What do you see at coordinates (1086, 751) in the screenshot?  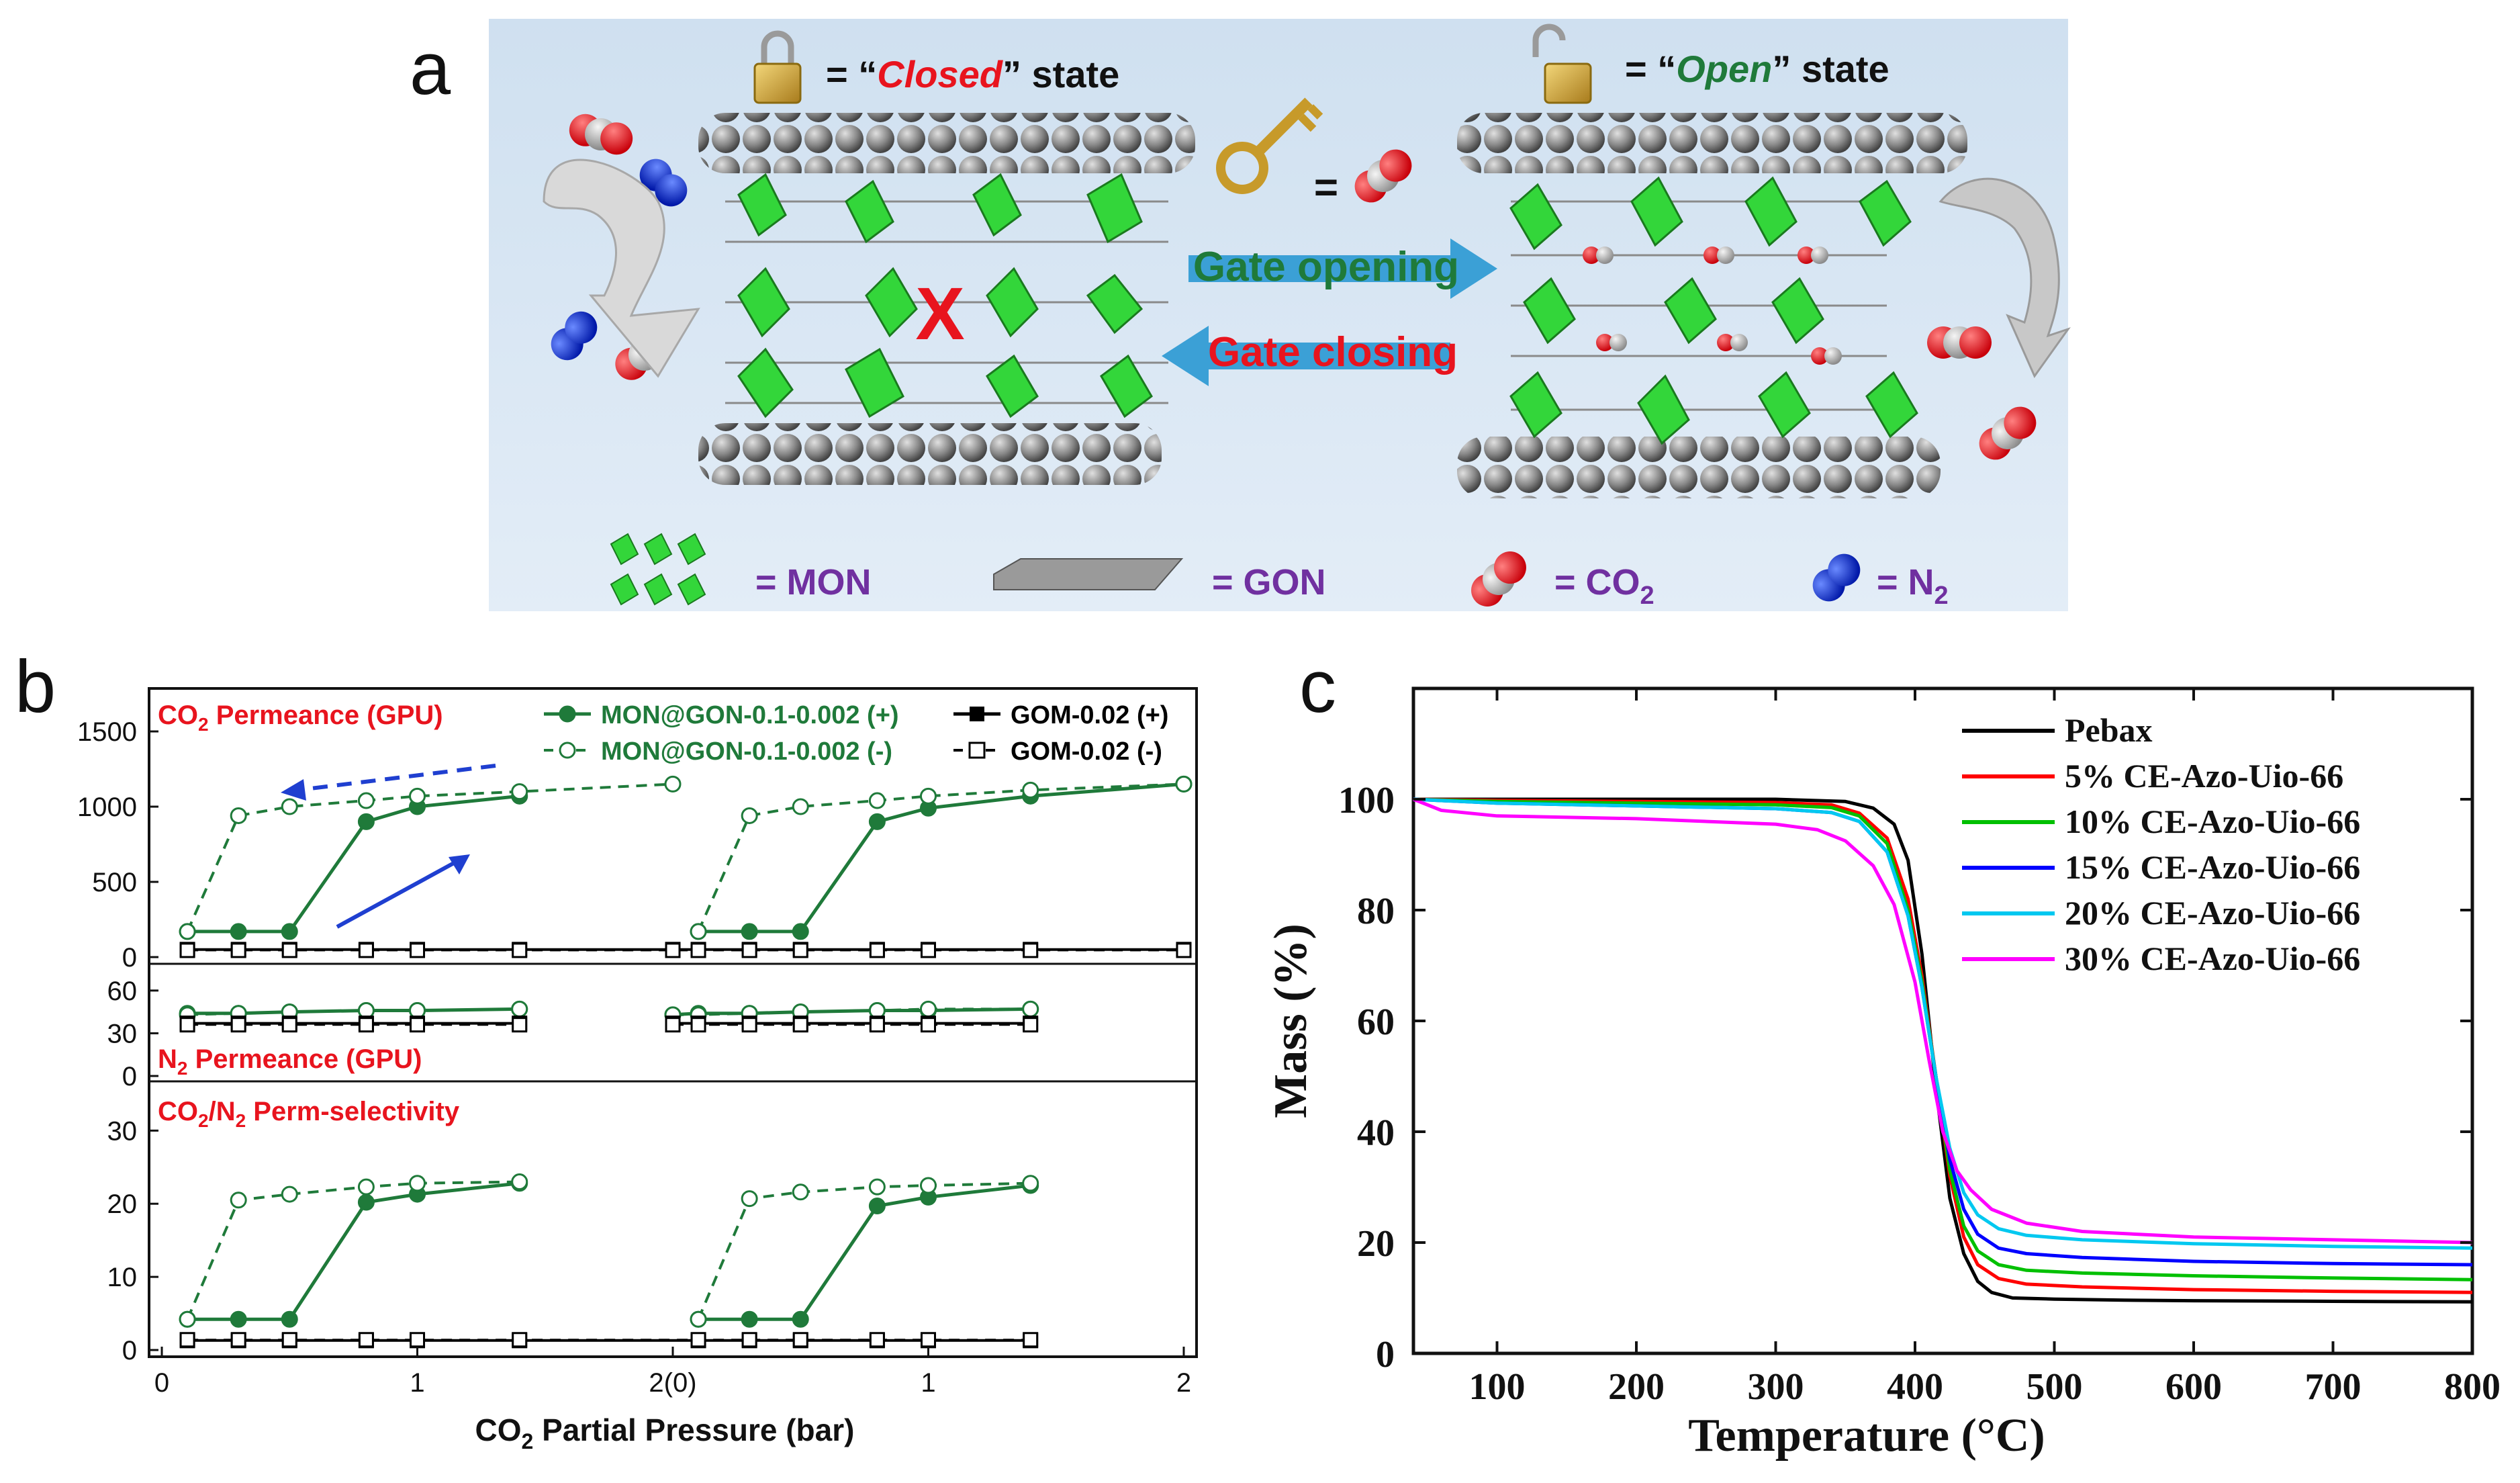 I see `legend-gom-minus-label: GOM-0.02 (-)` at bounding box center [1086, 751].